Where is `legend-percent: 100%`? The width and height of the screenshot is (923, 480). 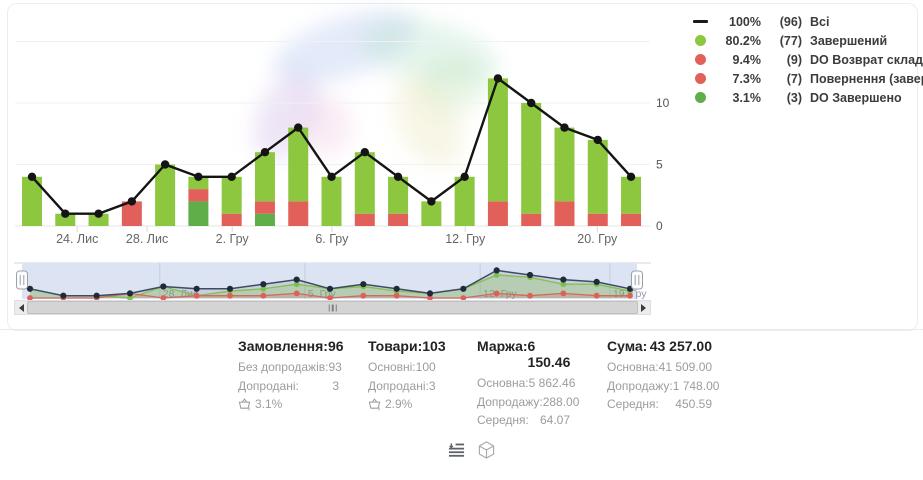 legend-percent: 100% is located at coordinates (745, 21).